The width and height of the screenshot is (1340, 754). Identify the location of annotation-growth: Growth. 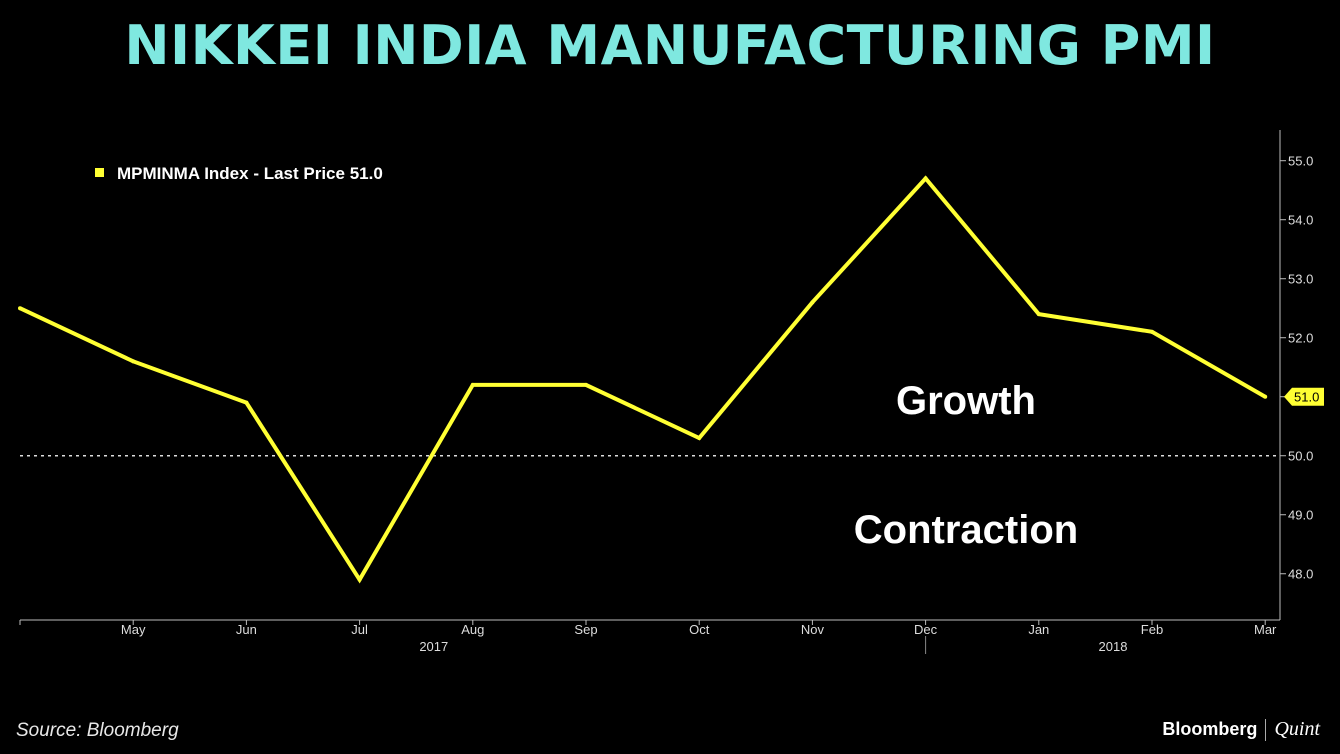
(966, 401).